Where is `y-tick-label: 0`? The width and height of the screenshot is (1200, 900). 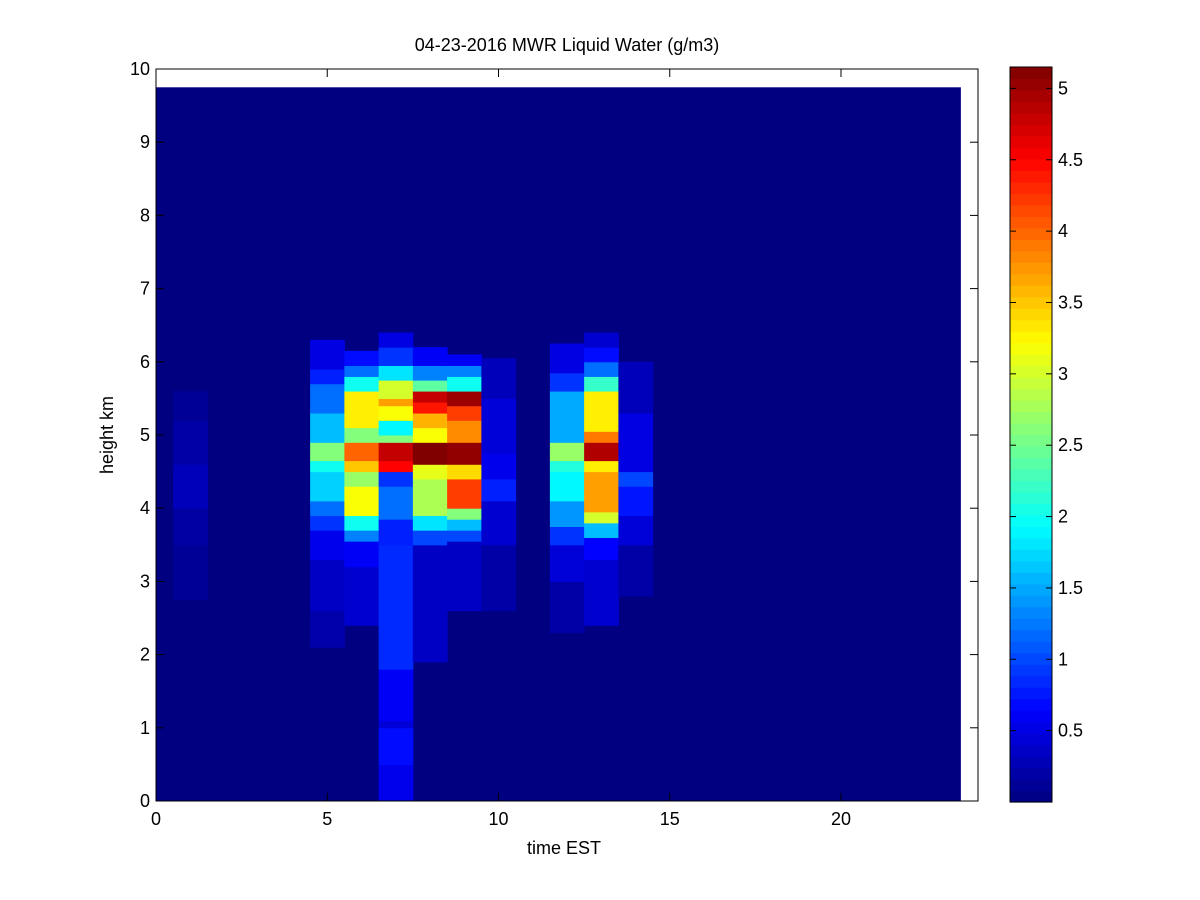
y-tick-label: 0 is located at coordinates (145, 801).